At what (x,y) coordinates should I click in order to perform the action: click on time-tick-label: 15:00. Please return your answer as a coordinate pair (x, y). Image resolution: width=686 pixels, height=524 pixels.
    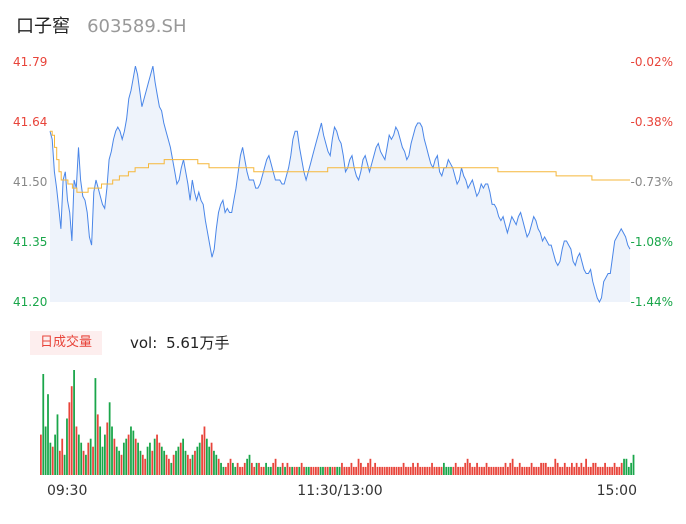
    Looking at the image, I should click on (617, 491).